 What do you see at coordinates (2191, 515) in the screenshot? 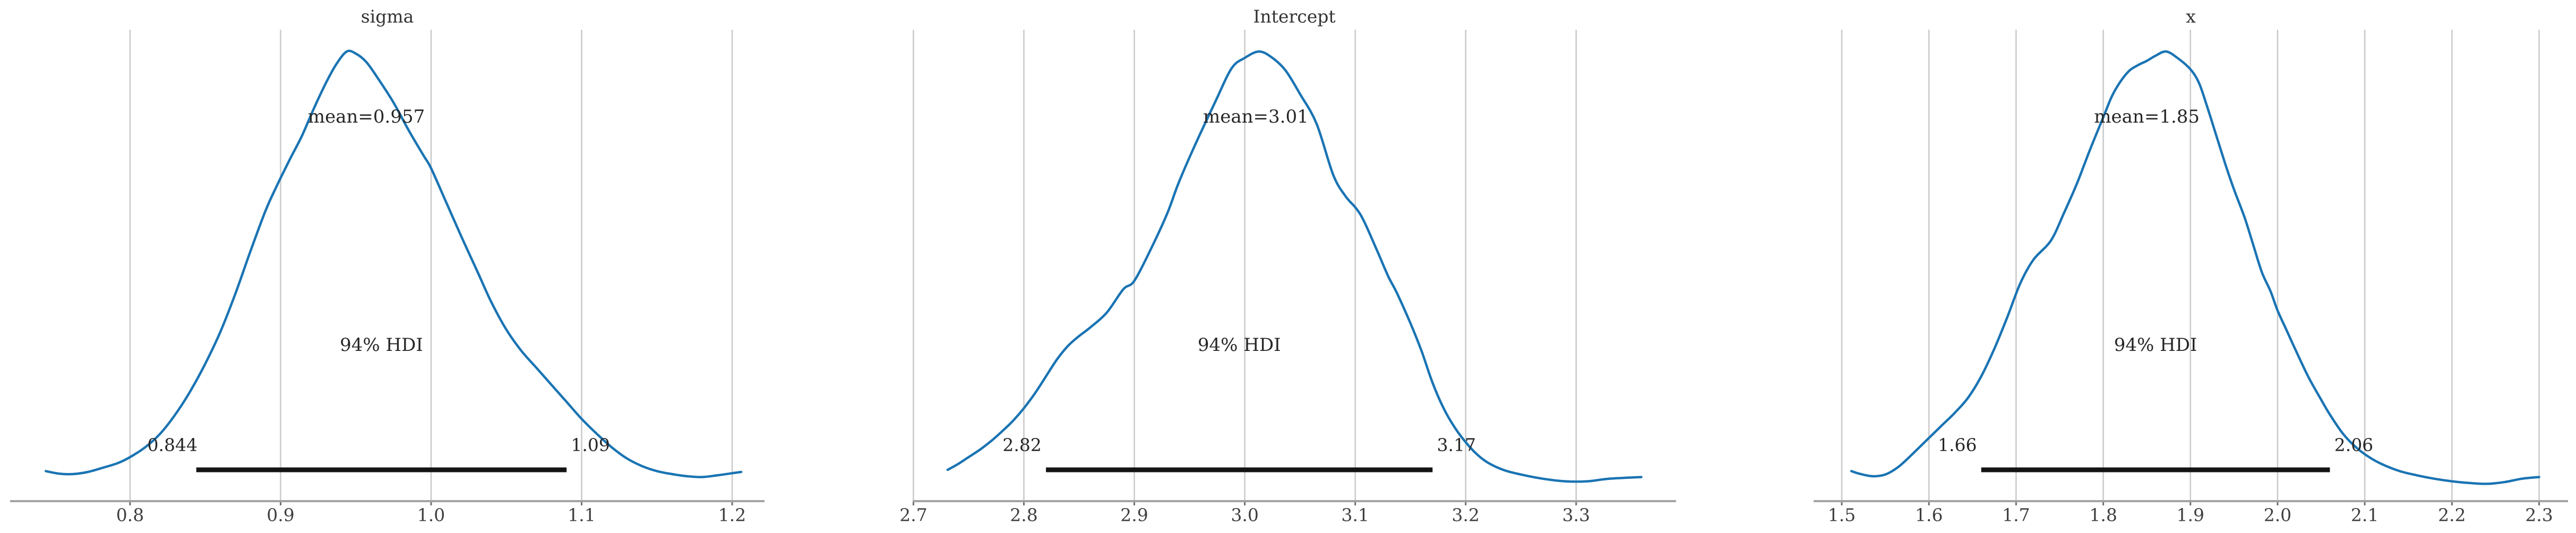
I see `x-tick-label: 1.9` at bounding box center [2191, 515].